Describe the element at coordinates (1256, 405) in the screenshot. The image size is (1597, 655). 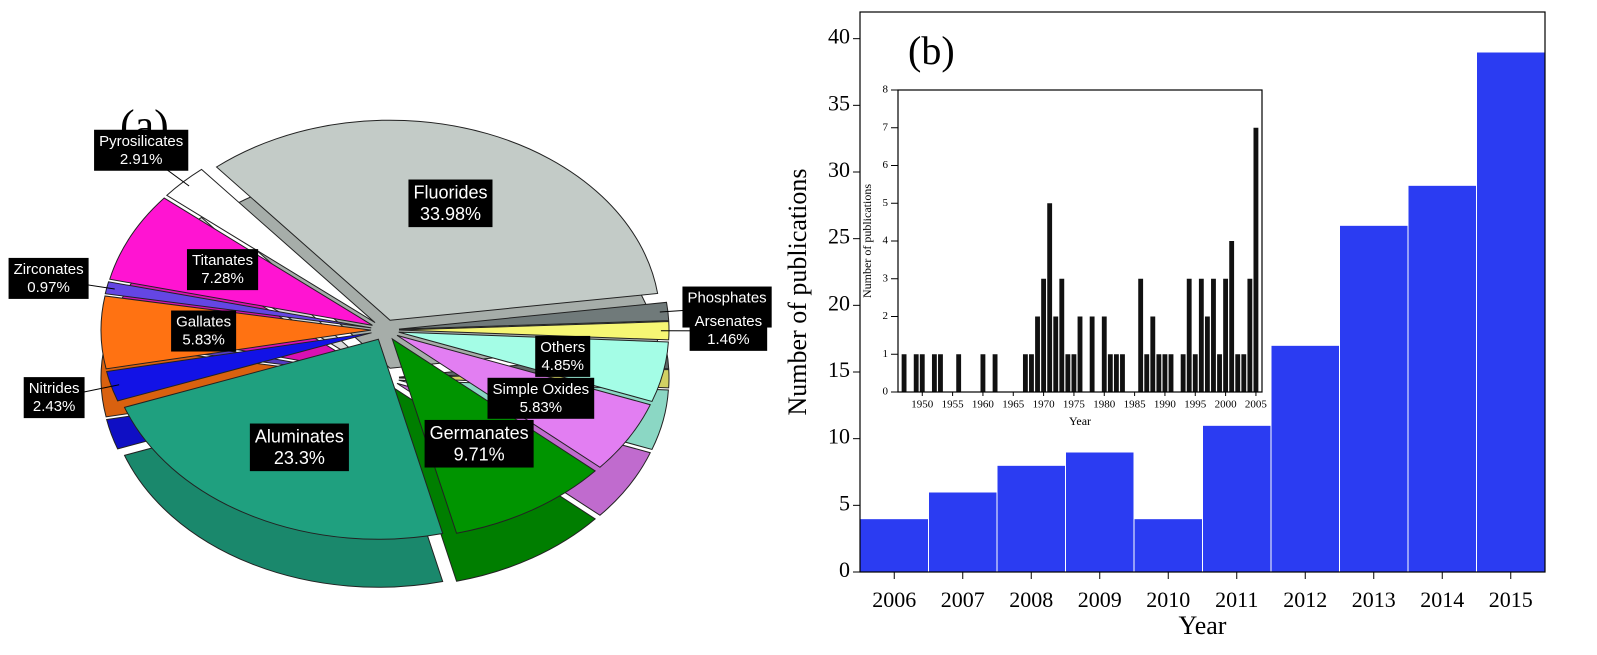
I see `x-tick-label: 2005` at that location.